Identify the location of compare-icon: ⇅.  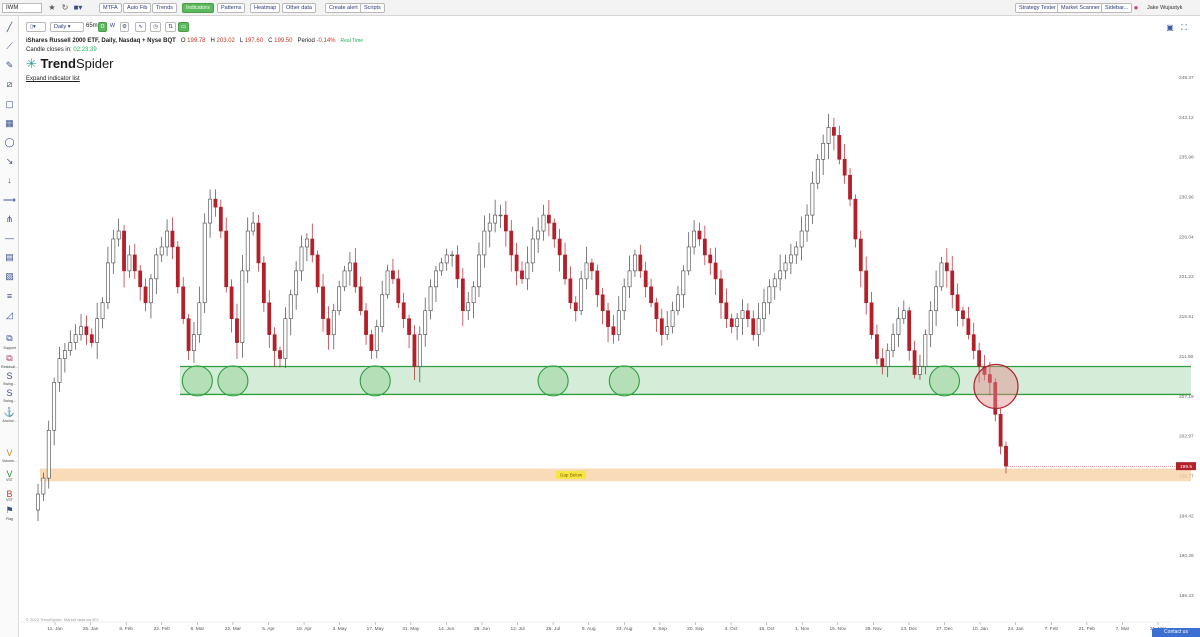
(170, 27).